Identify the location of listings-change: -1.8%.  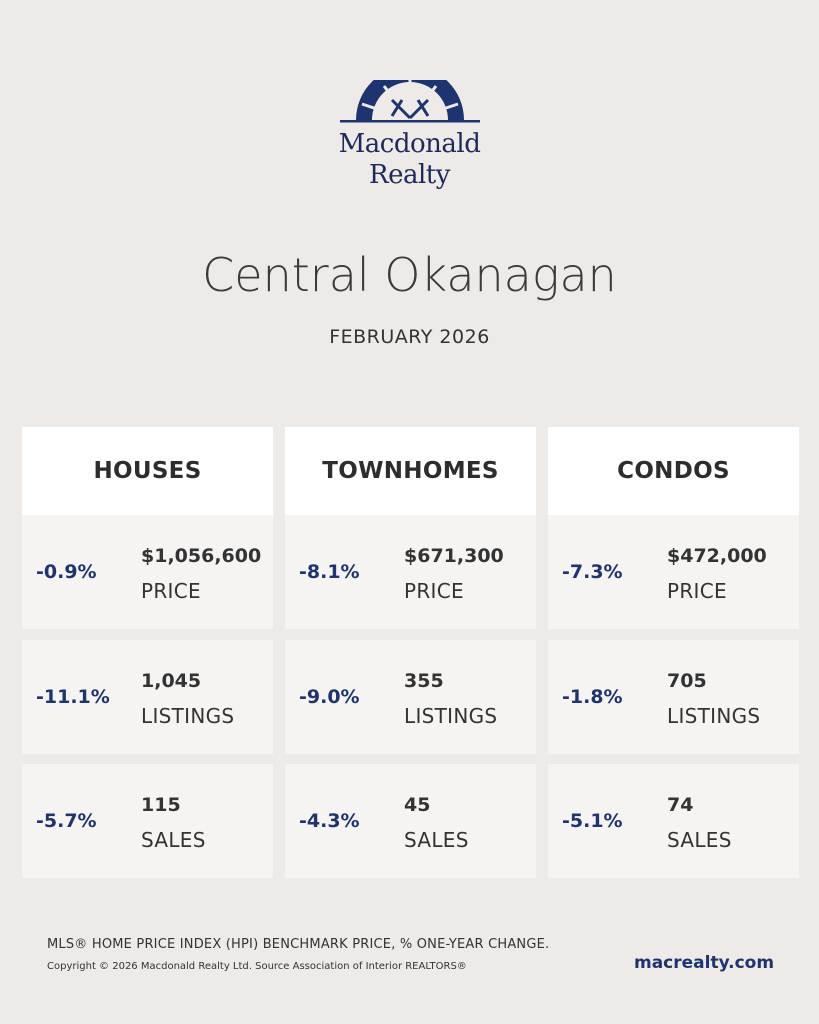
(592, 697).